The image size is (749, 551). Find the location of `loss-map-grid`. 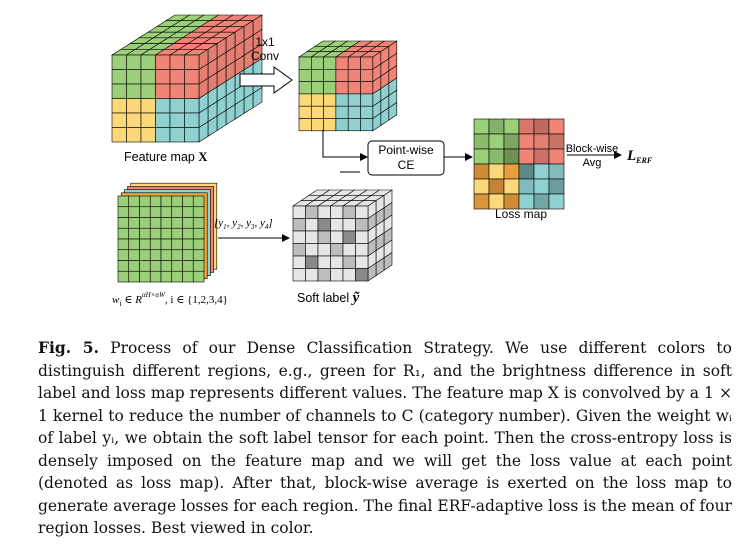

loss-map-grid is located at coordinates (519, 164).